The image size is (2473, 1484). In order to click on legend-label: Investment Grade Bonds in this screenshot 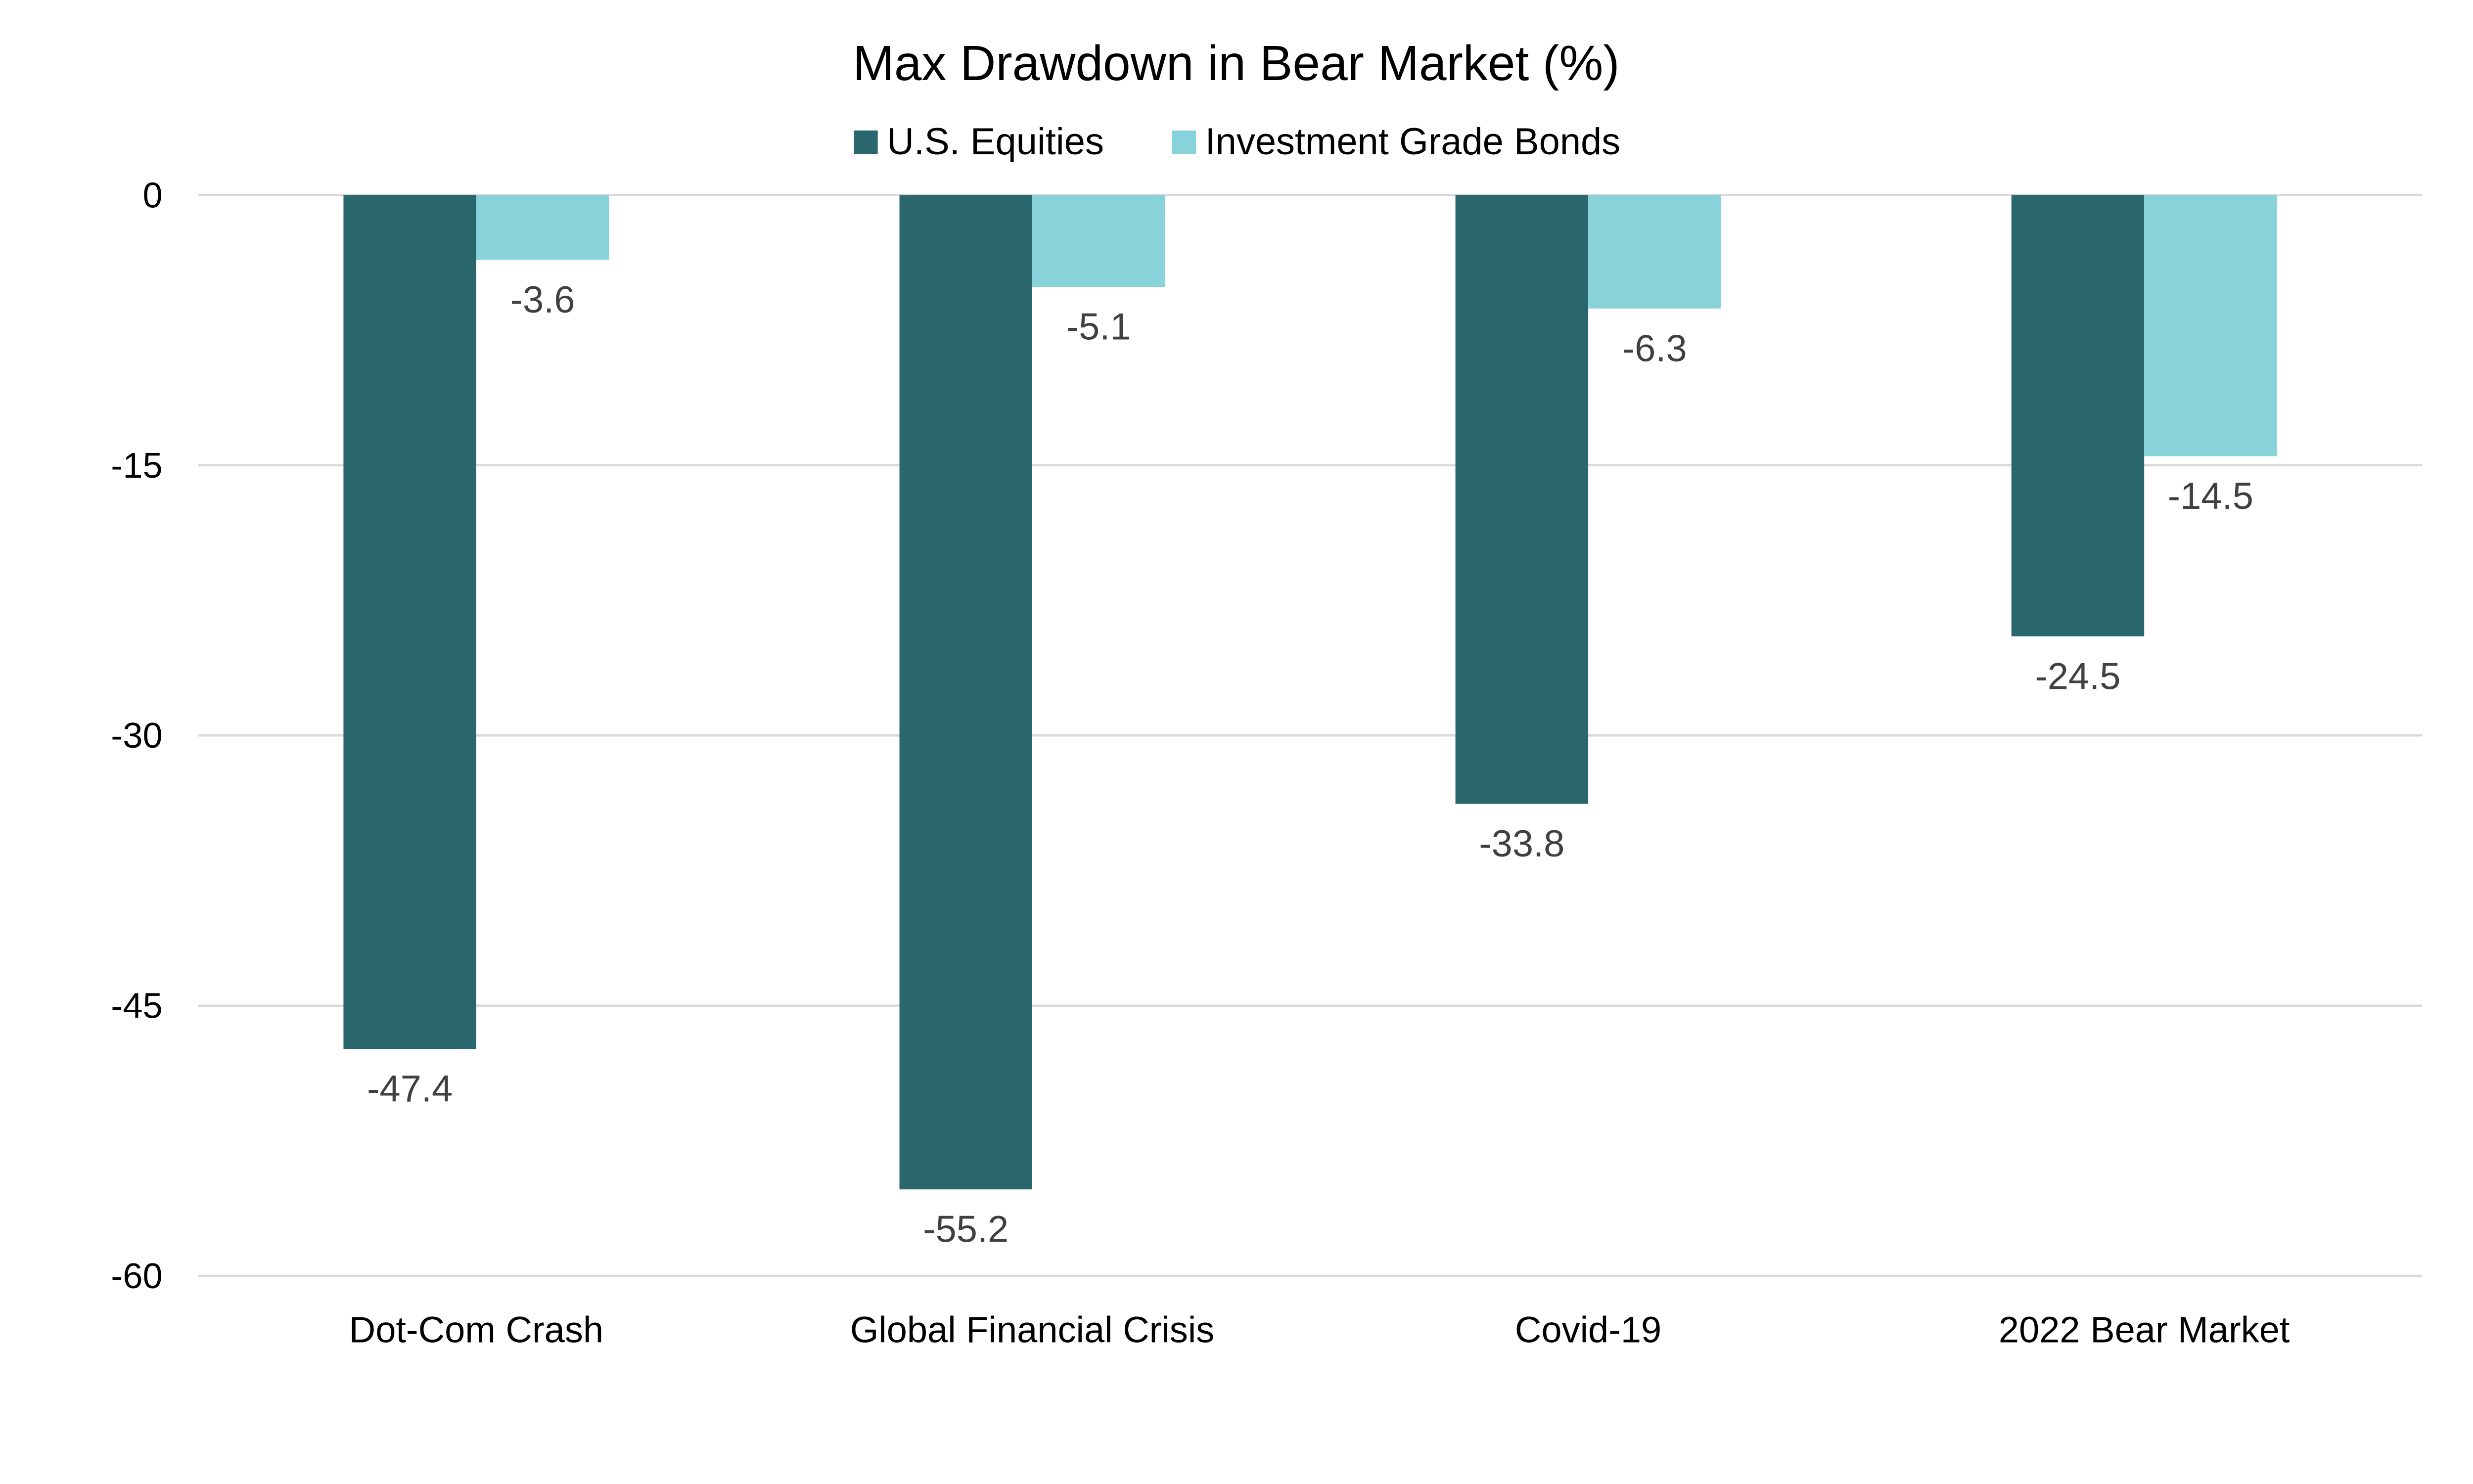, I will do `click(1413, 142)`.